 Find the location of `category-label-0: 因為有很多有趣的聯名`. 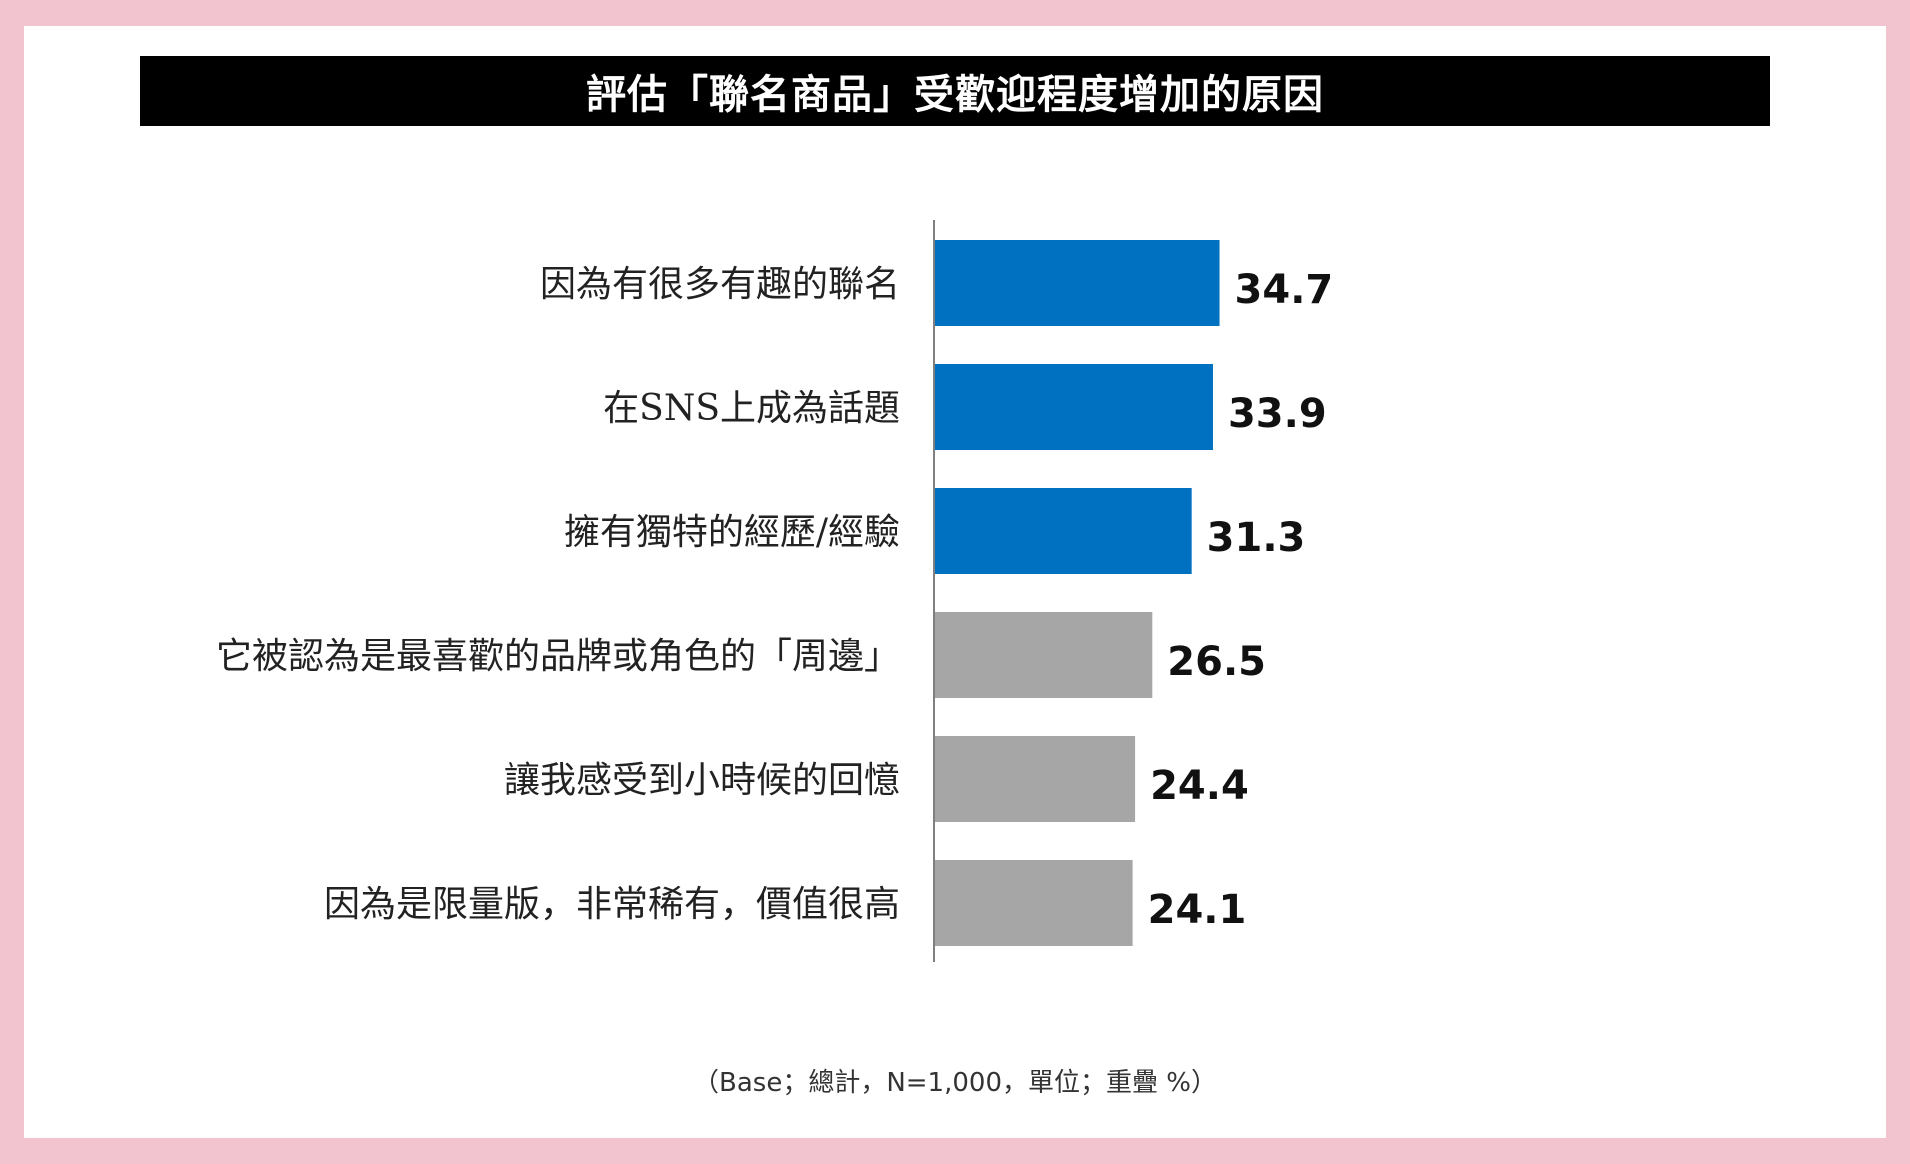

category-label-0: 因為有很多有趣的聯名 is located at coordinates (720, 284).